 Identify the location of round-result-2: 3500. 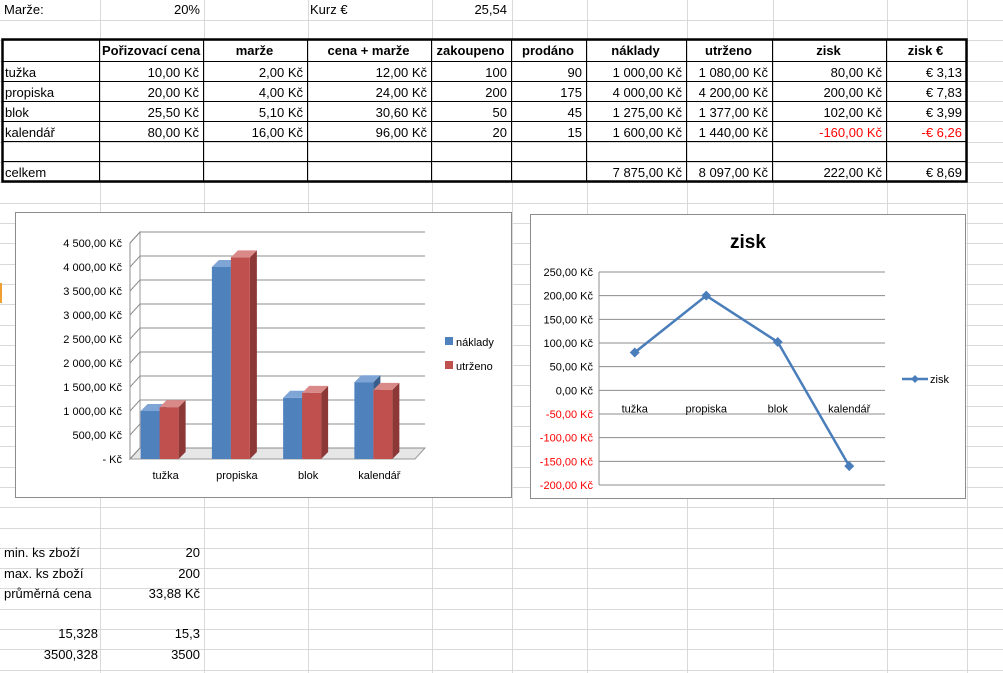
(185, 654).